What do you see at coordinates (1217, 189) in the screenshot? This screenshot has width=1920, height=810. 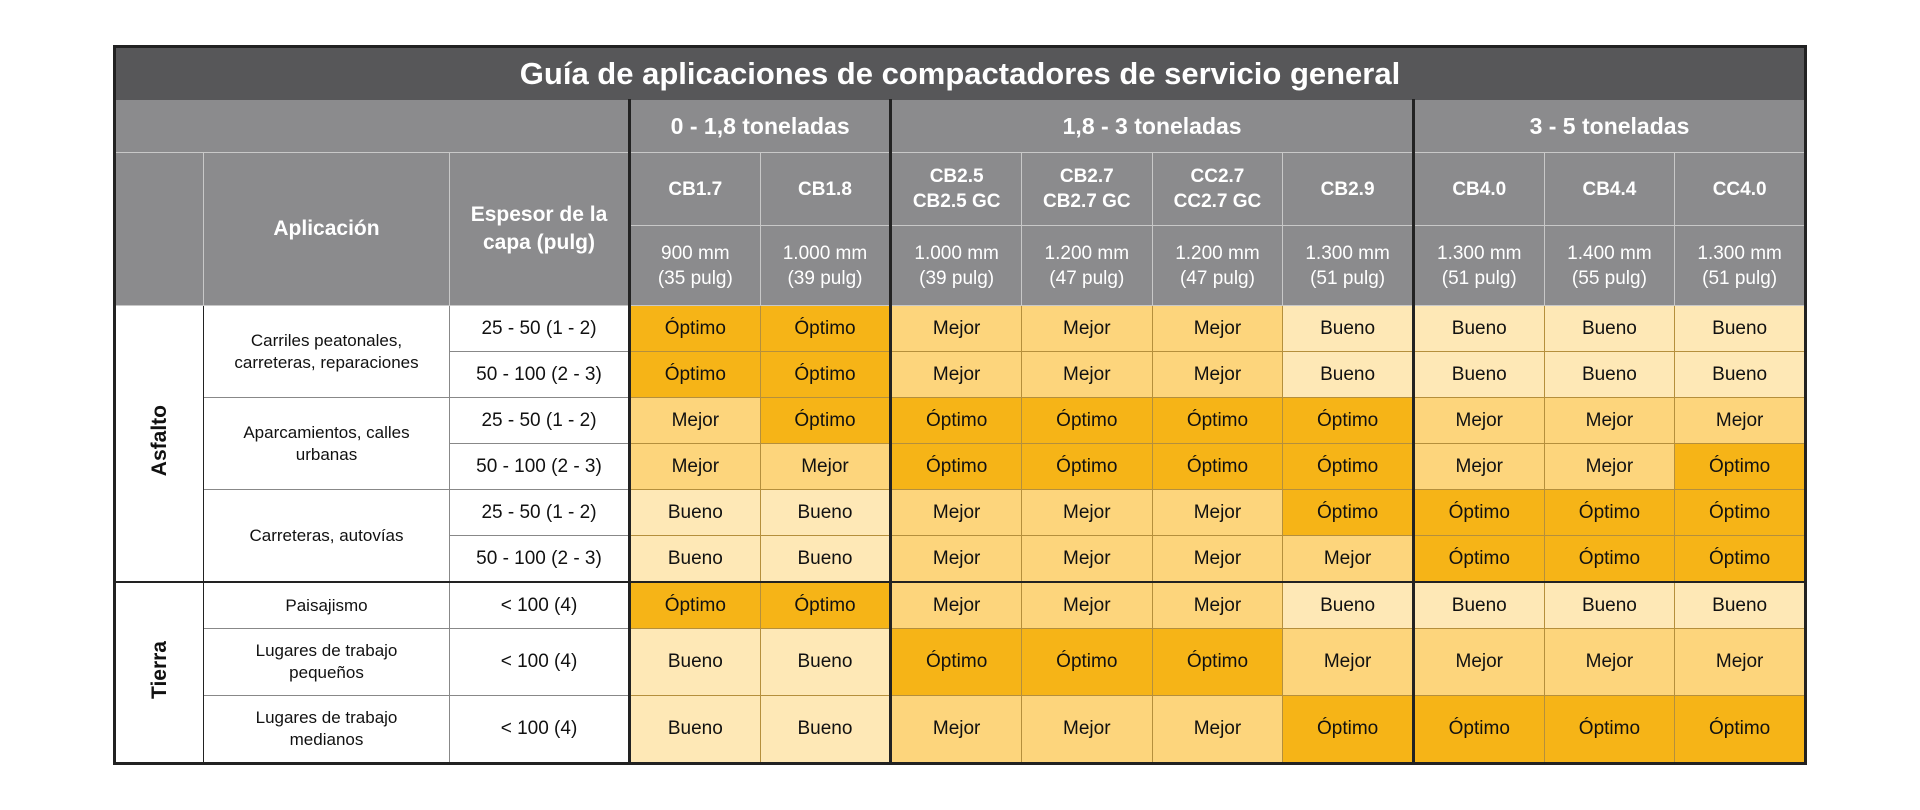 I see `model-name: CC2.7 CC2.7 GC` at bounding box center [1217, 189].